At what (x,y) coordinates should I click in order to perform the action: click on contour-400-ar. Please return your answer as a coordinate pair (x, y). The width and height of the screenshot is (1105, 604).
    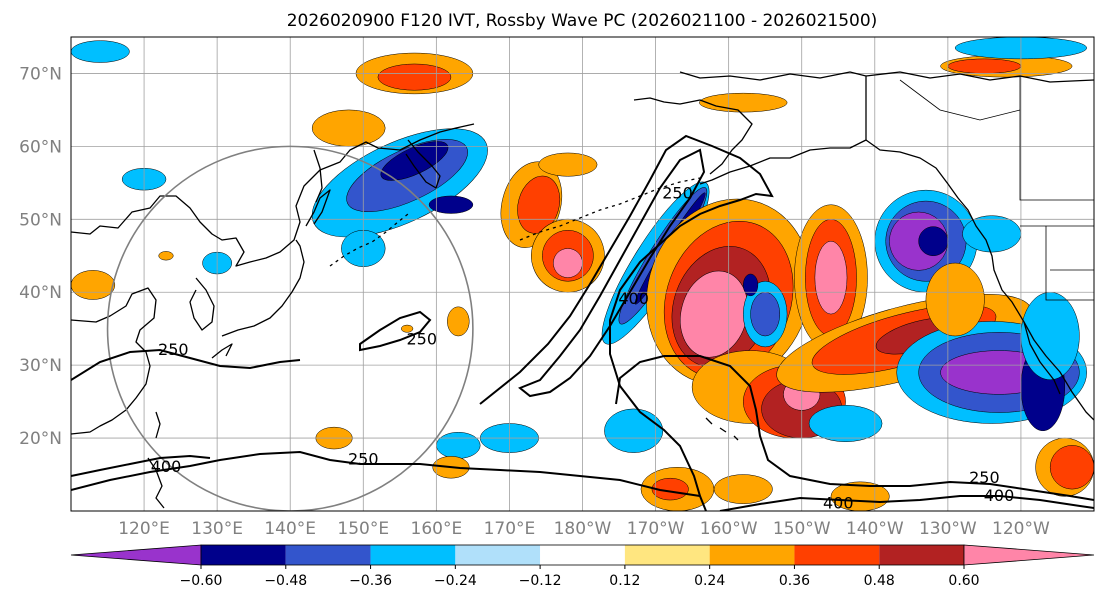
    Looking at the image, I should click on (612, 273).